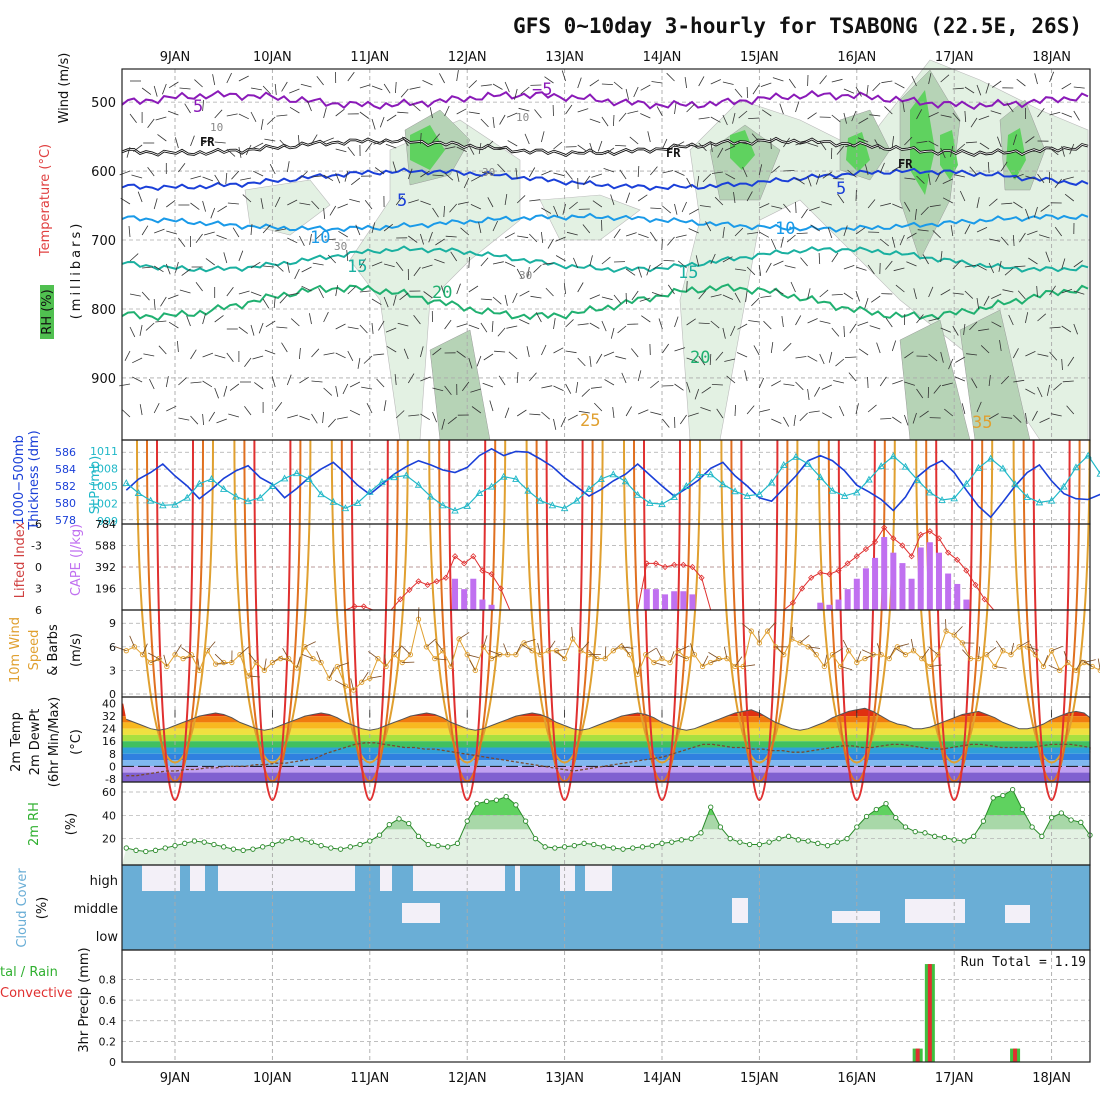  What do you see at coordinates (207, 142) in the screenshot?
I see `contour-label-fr1: FR` at bounding box center [207, 142].